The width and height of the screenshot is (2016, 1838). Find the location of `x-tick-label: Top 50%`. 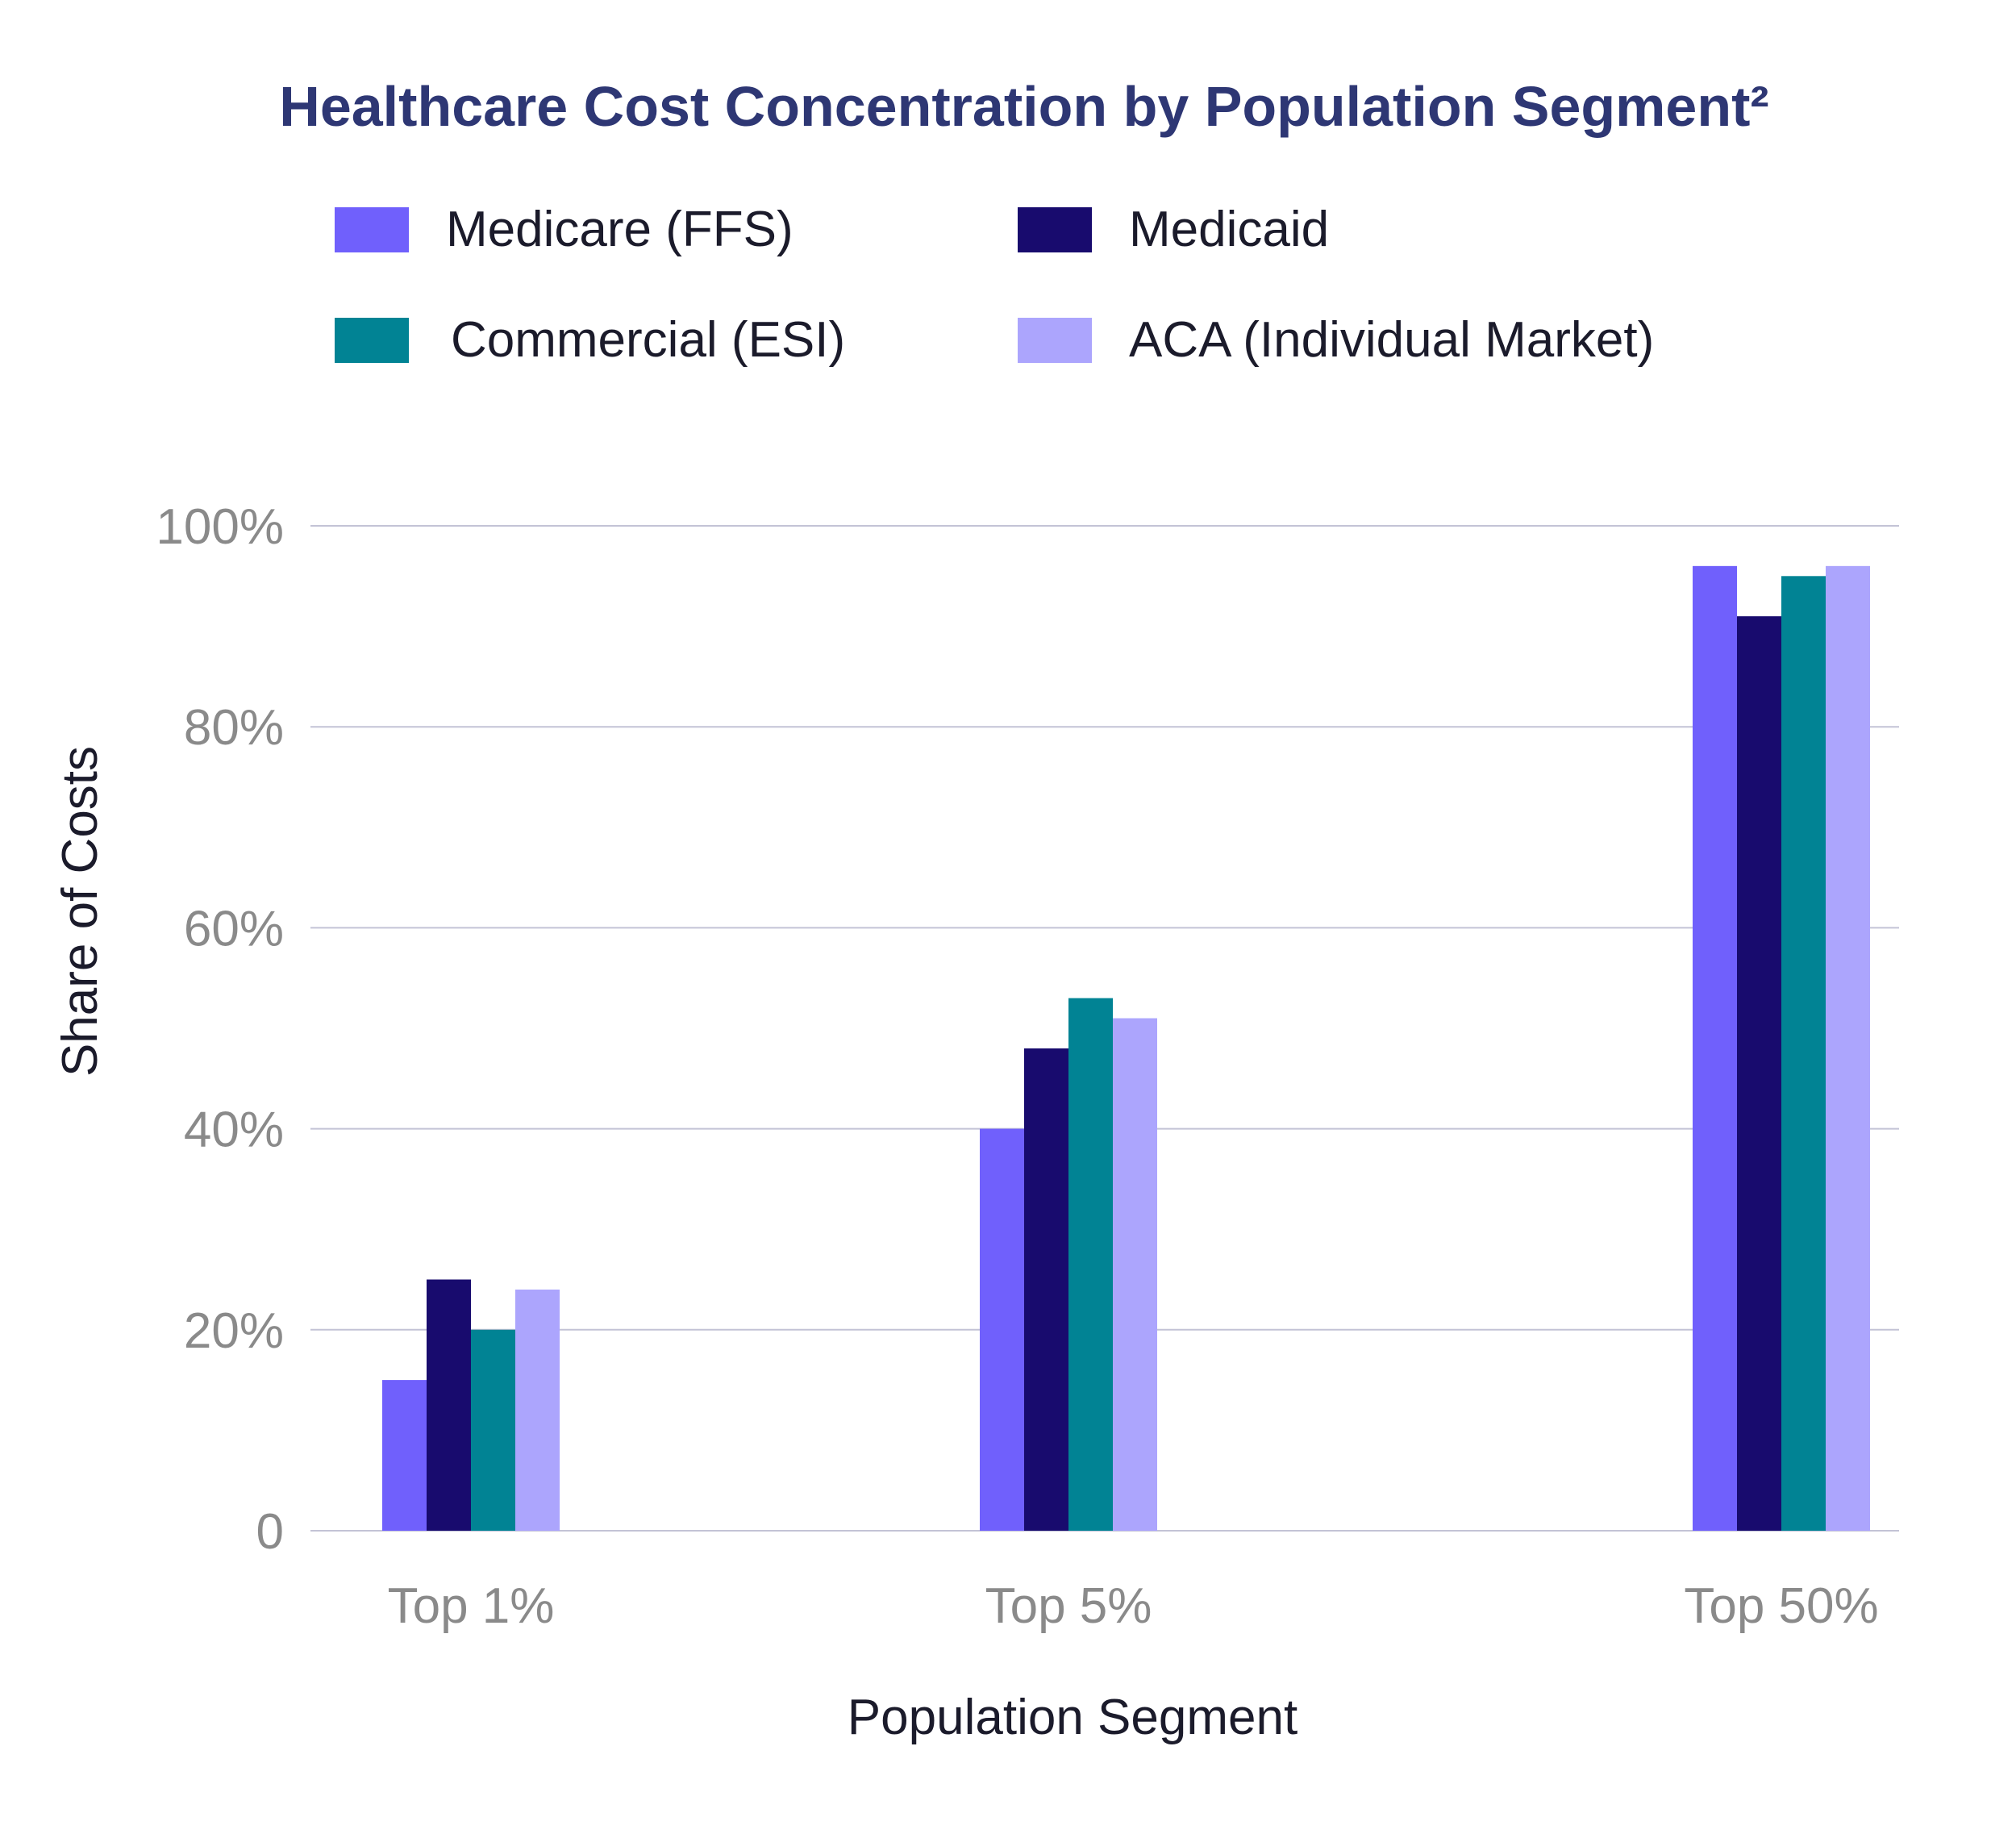

x-tick-label: Top 50% is located at coordinates (1781, 1606).